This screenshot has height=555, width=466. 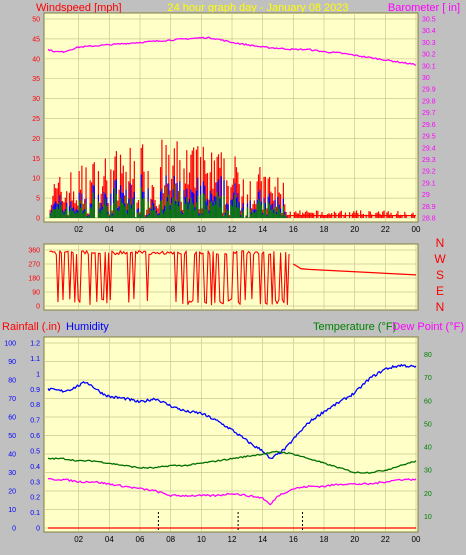 I want to click on barometer-line, so click(x=232, y=51).